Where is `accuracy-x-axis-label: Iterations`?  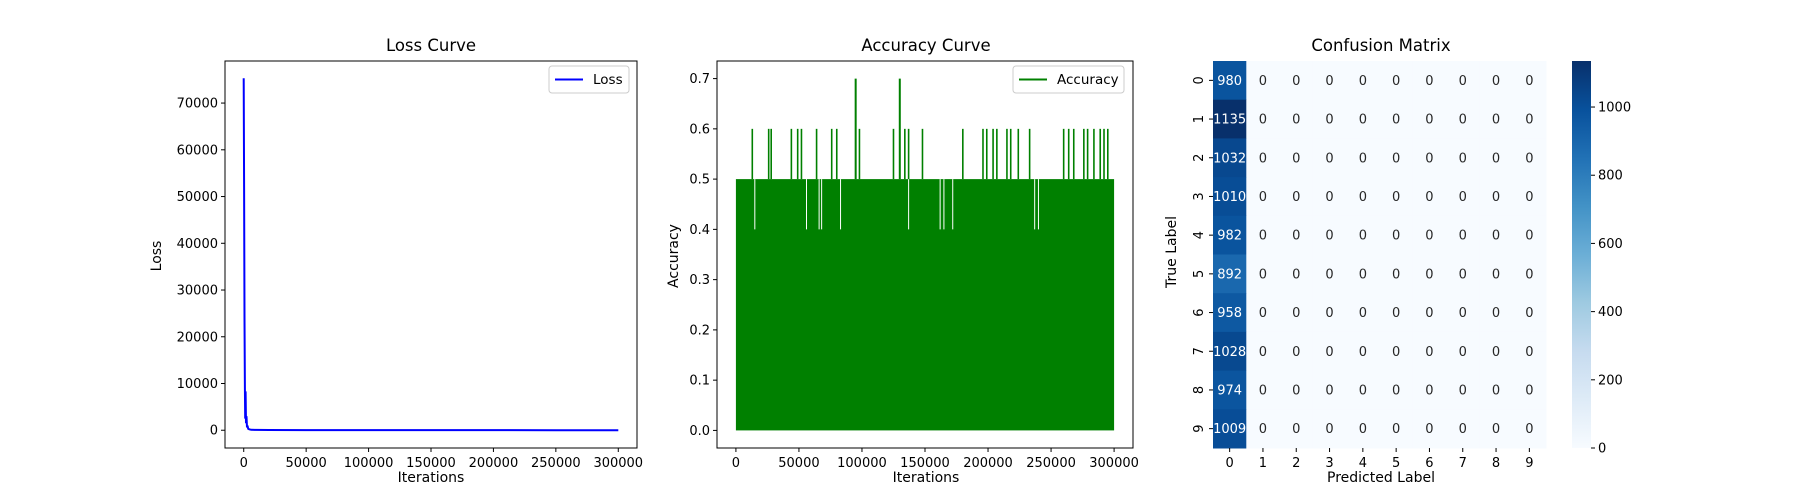
accuracy-x-axis-label: Iterations is located at coordinates (926, 478).